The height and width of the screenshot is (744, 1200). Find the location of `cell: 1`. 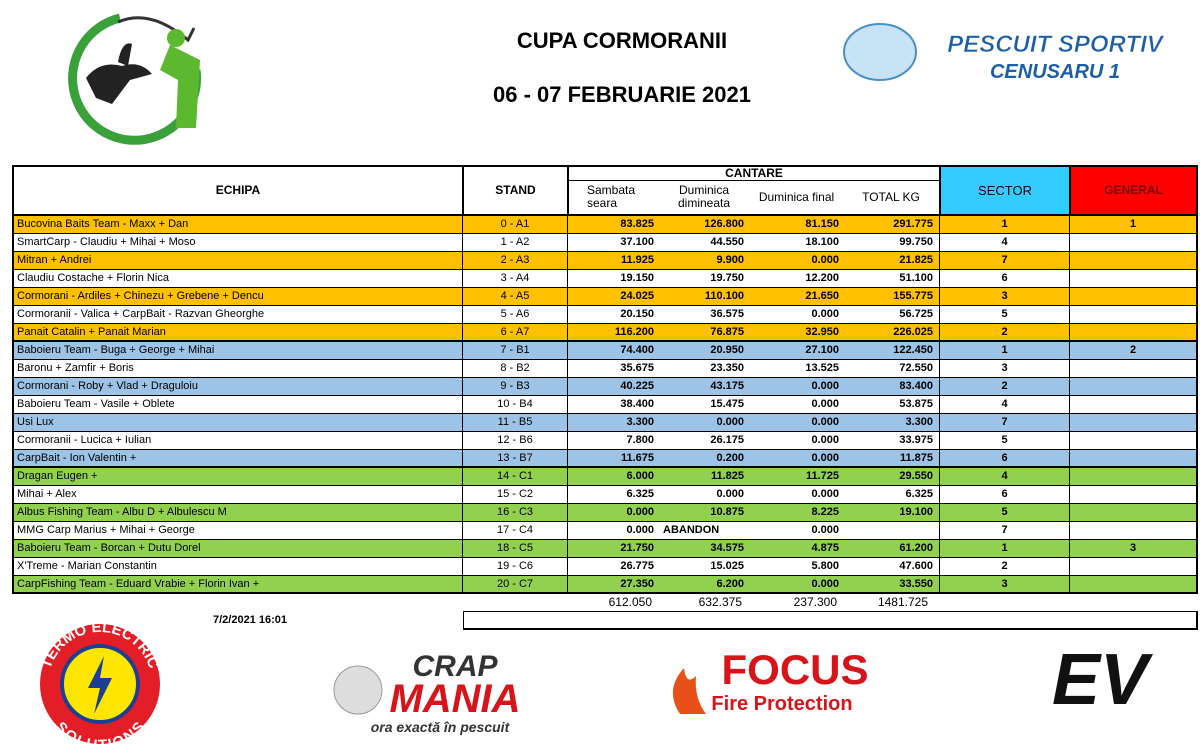

cell: 1 is located at coordinates (1005, 351).